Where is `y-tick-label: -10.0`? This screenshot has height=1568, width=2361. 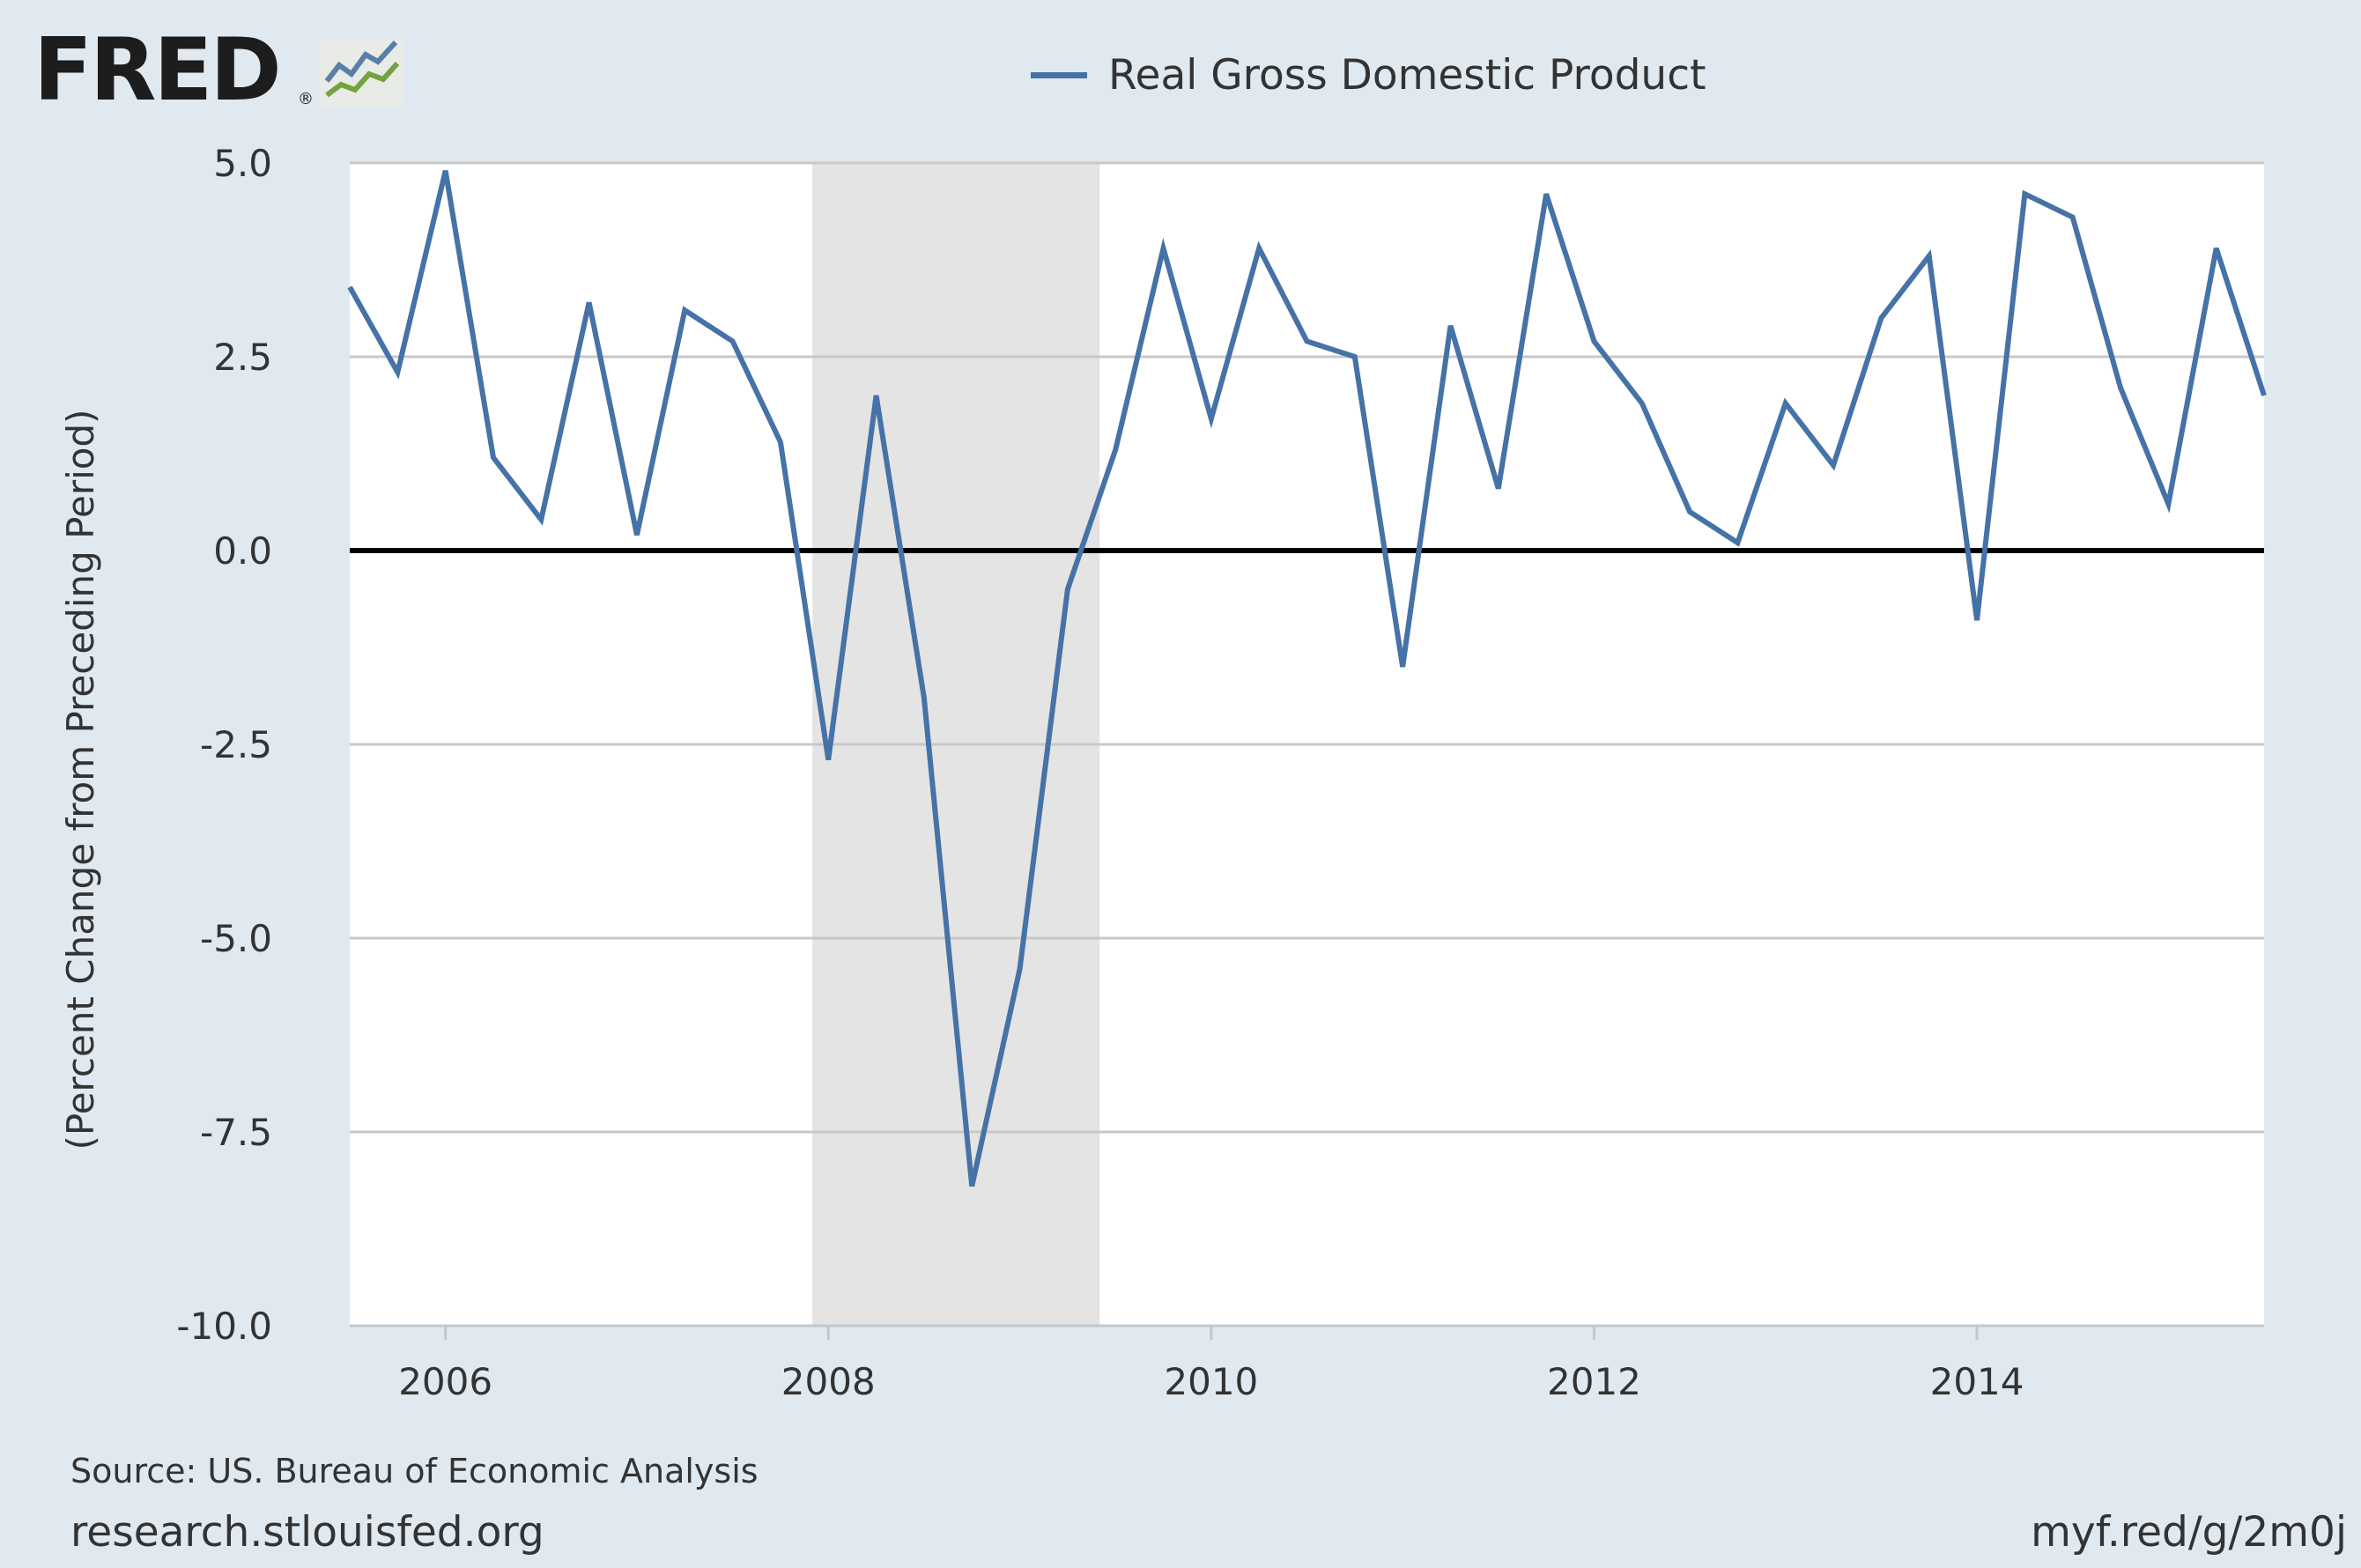 y-tick-label: -10.0 is located at coordinates (224, 1326).